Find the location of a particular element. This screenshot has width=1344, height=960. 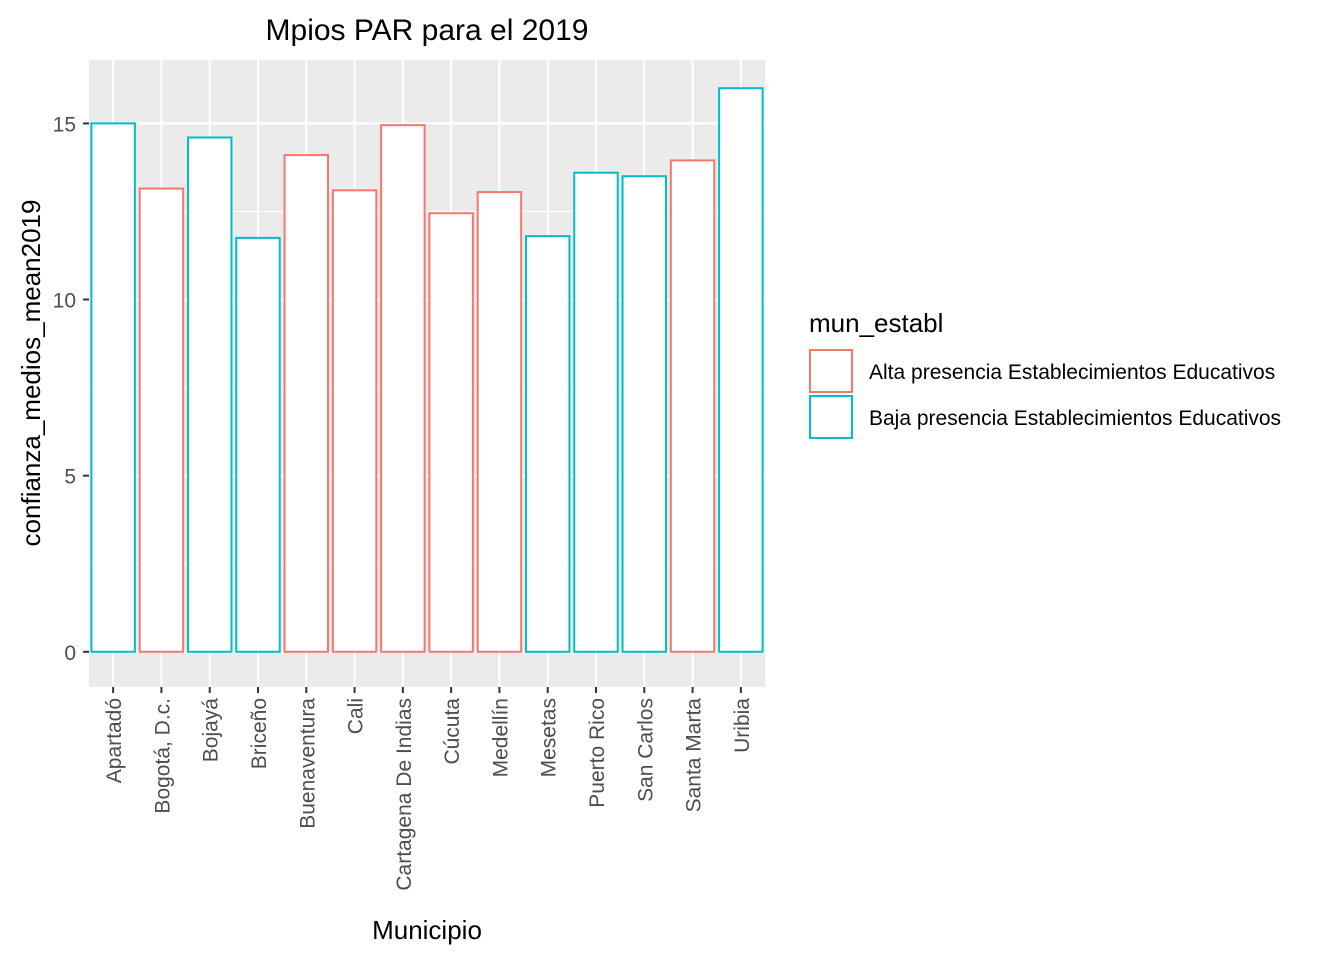

y-tick-label: 10 is located at coordinates (64, 301).